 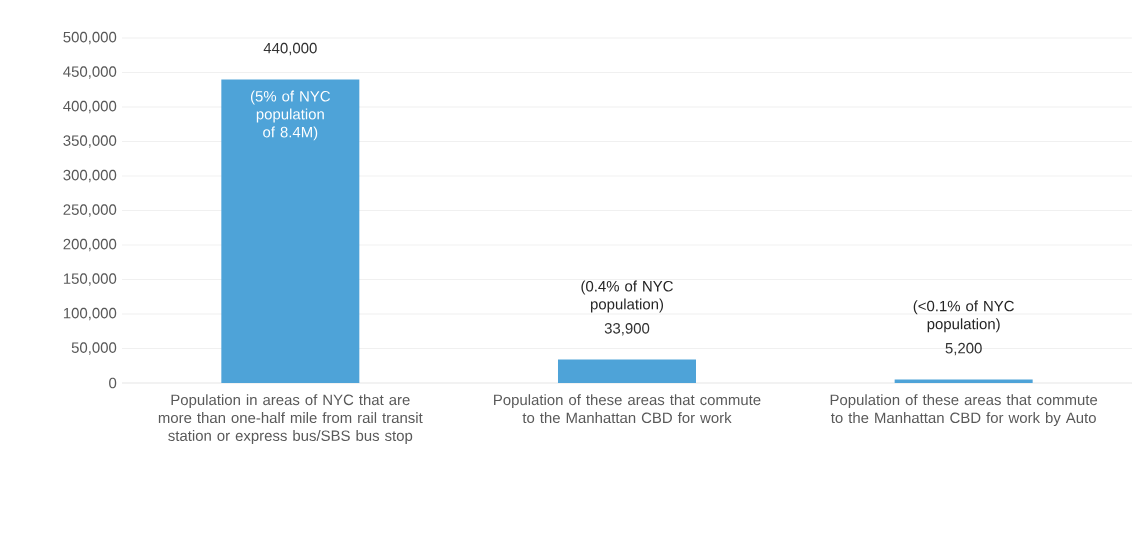 I want to click on y-tick-label: 100,000, so click(x=90, y=314).